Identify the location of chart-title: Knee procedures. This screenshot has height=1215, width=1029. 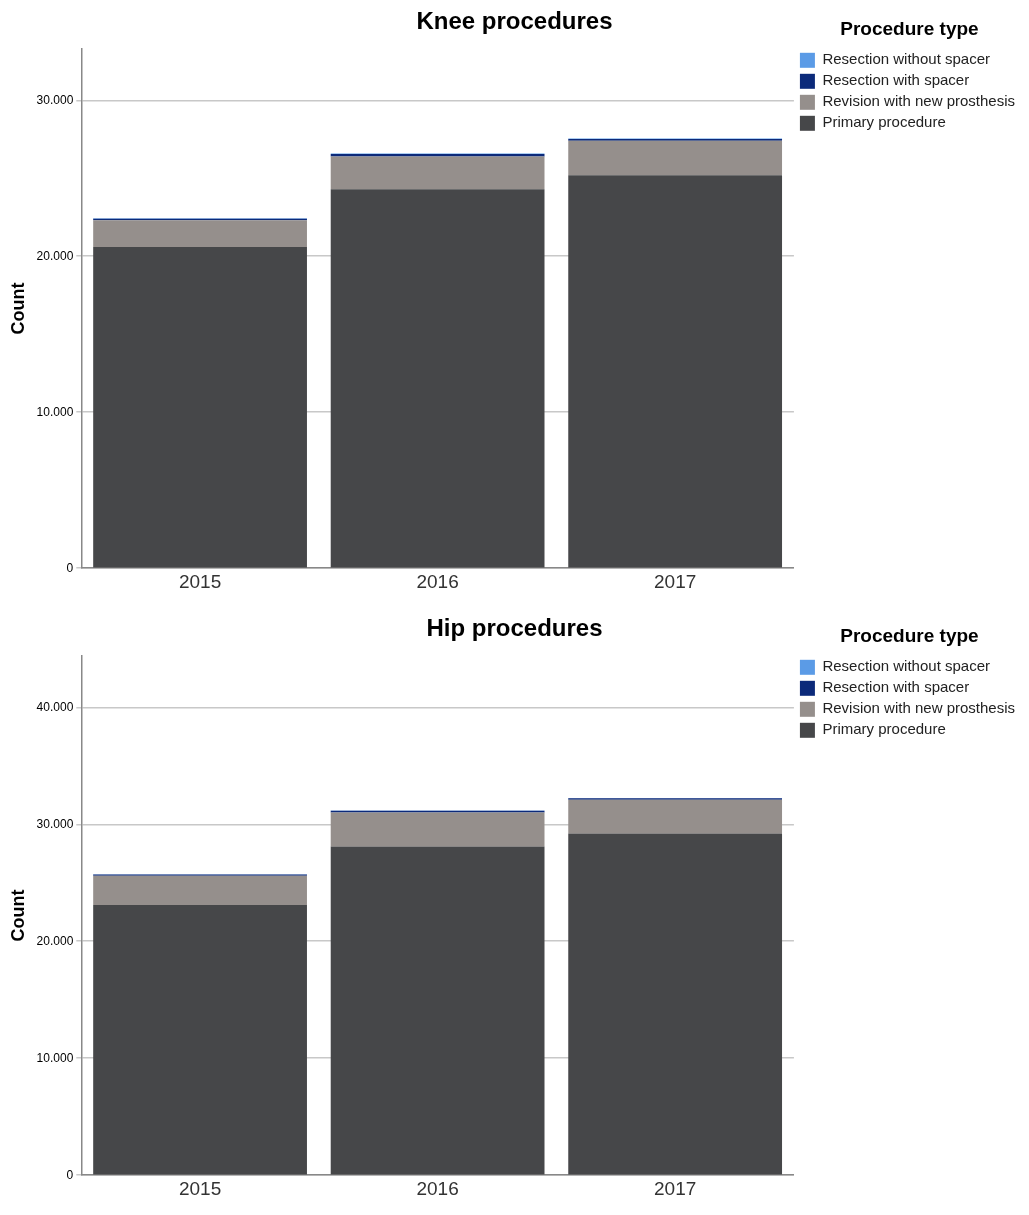
(514, 21).